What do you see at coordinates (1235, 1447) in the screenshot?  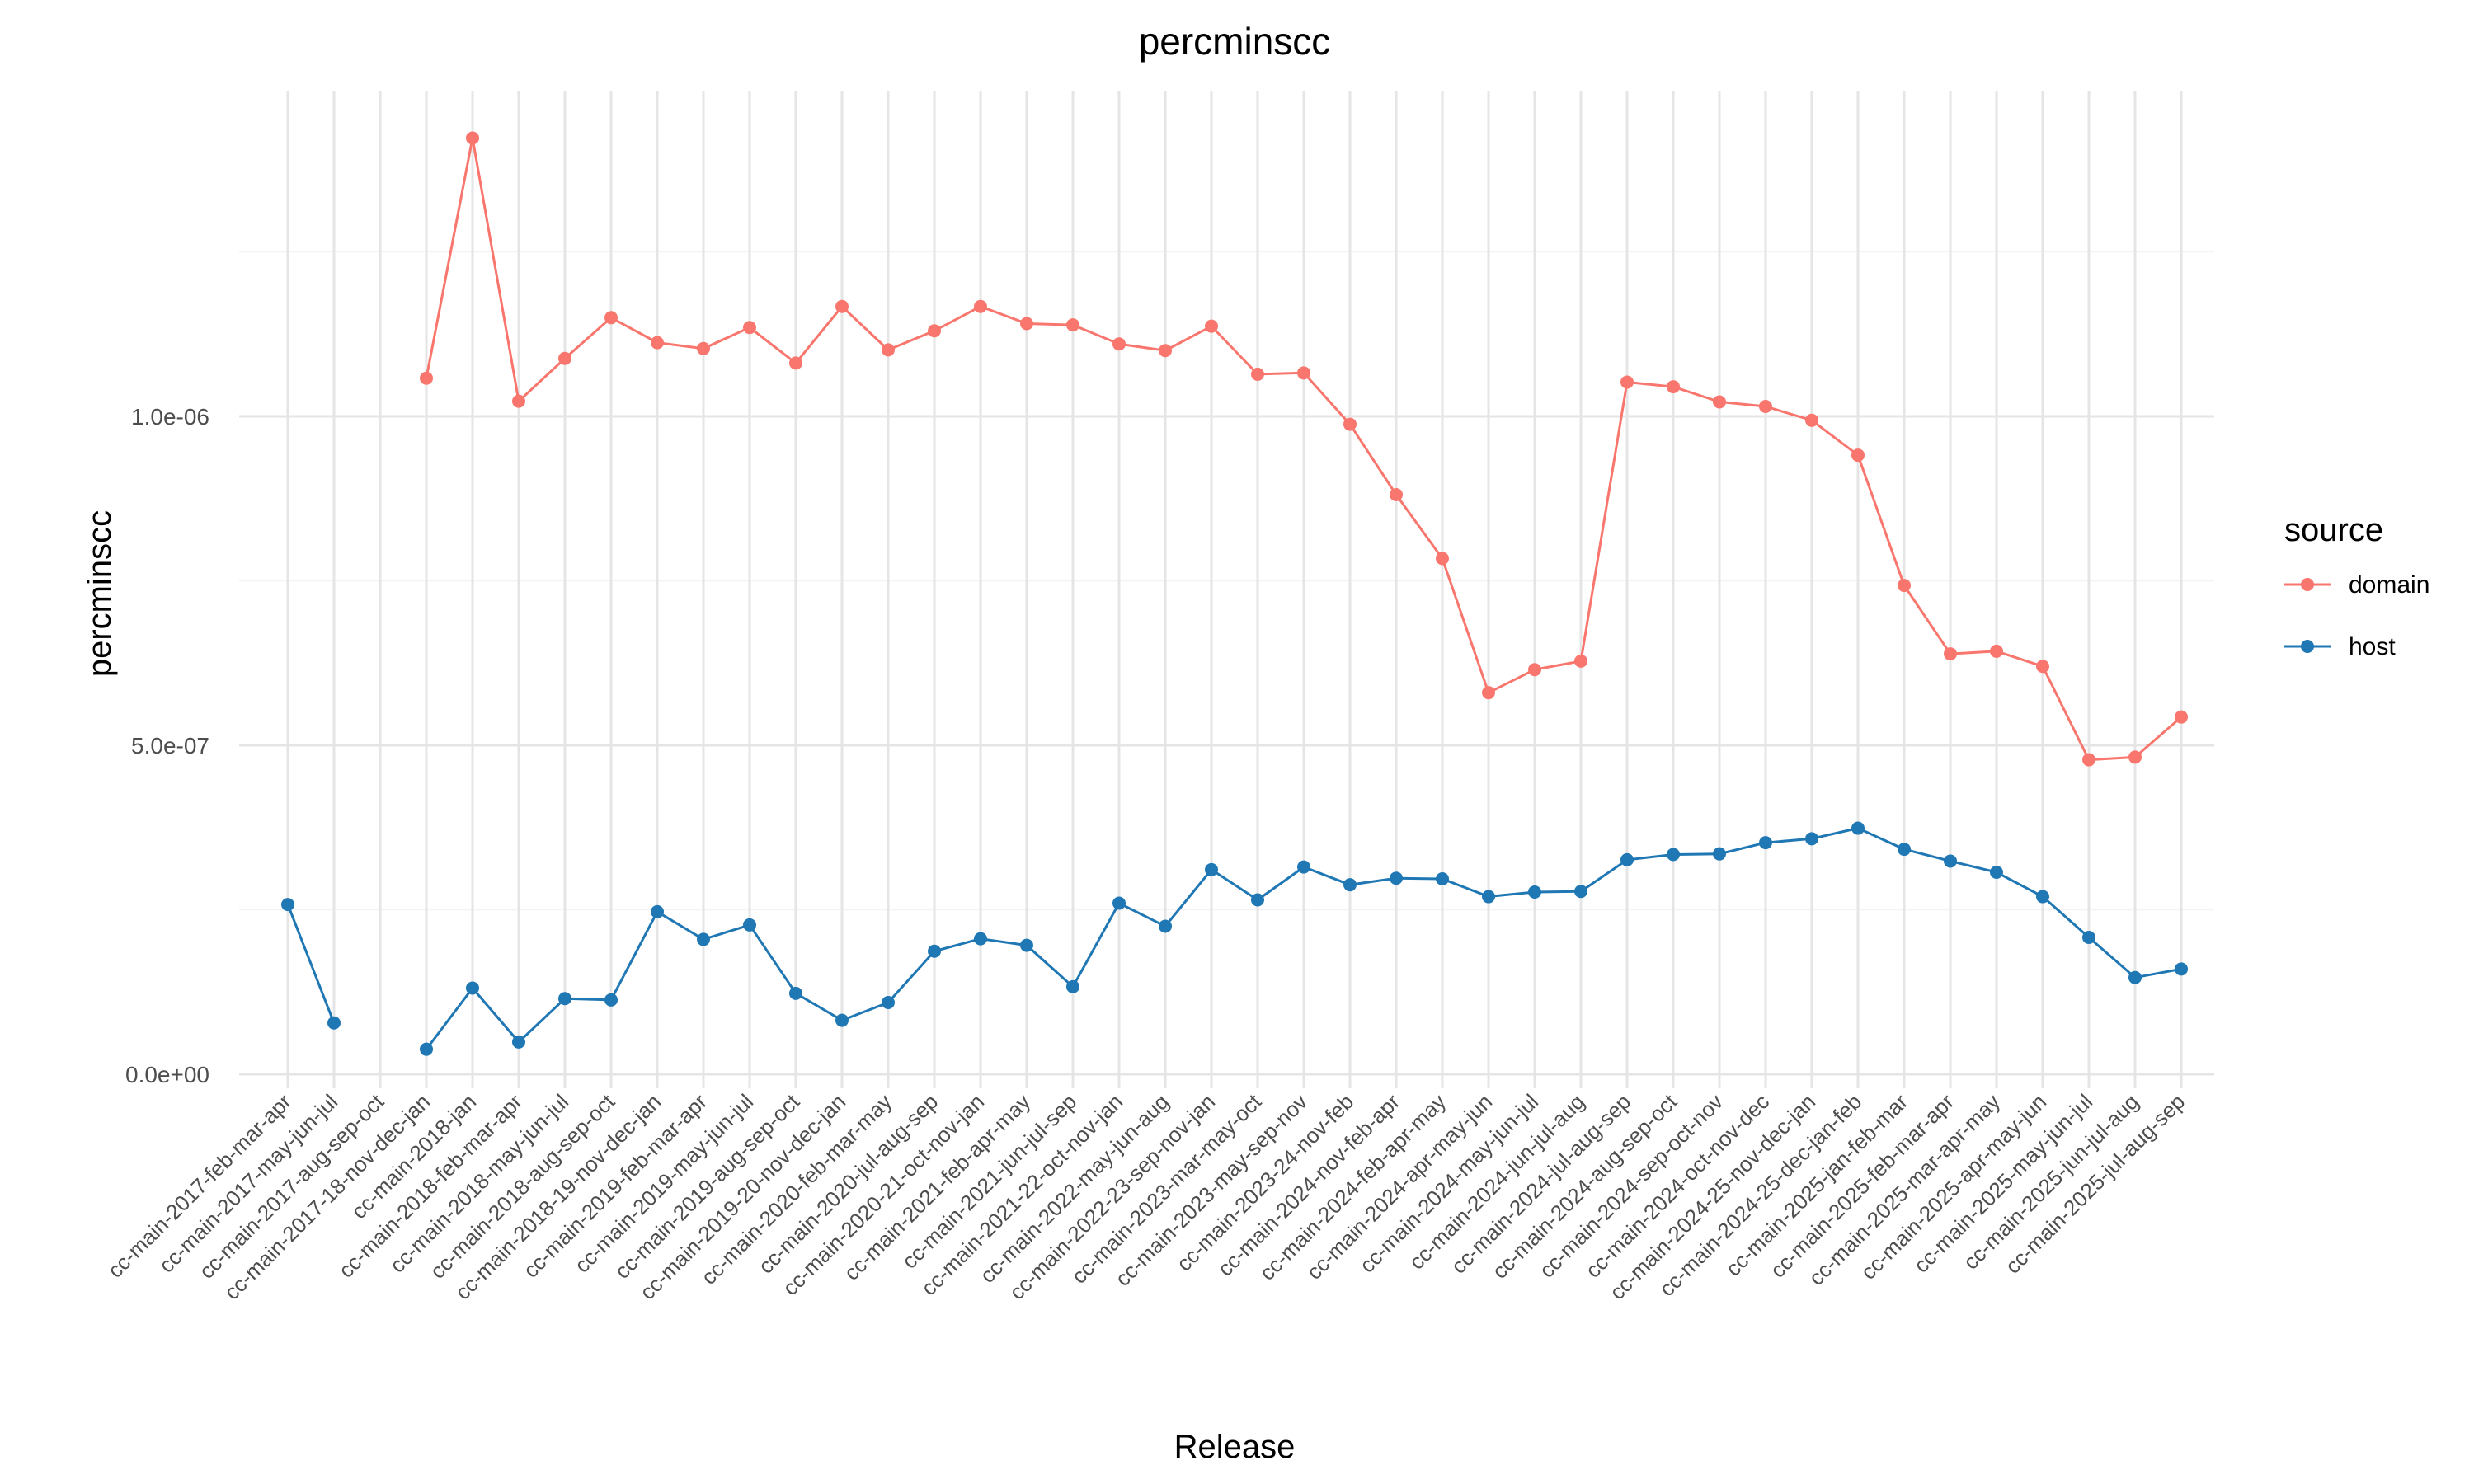 I see `x-axis-title: Release` at bounding box center [1235, 1447].